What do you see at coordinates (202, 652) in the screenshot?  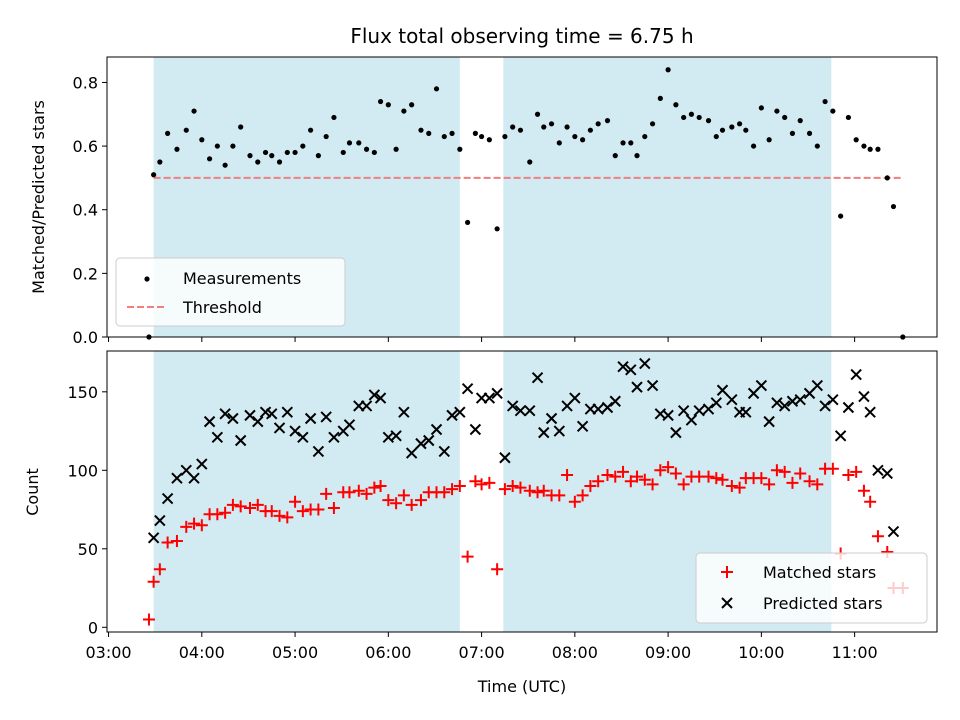 I see `x-tick-label: 04:00` at bounding box center [202, 652].